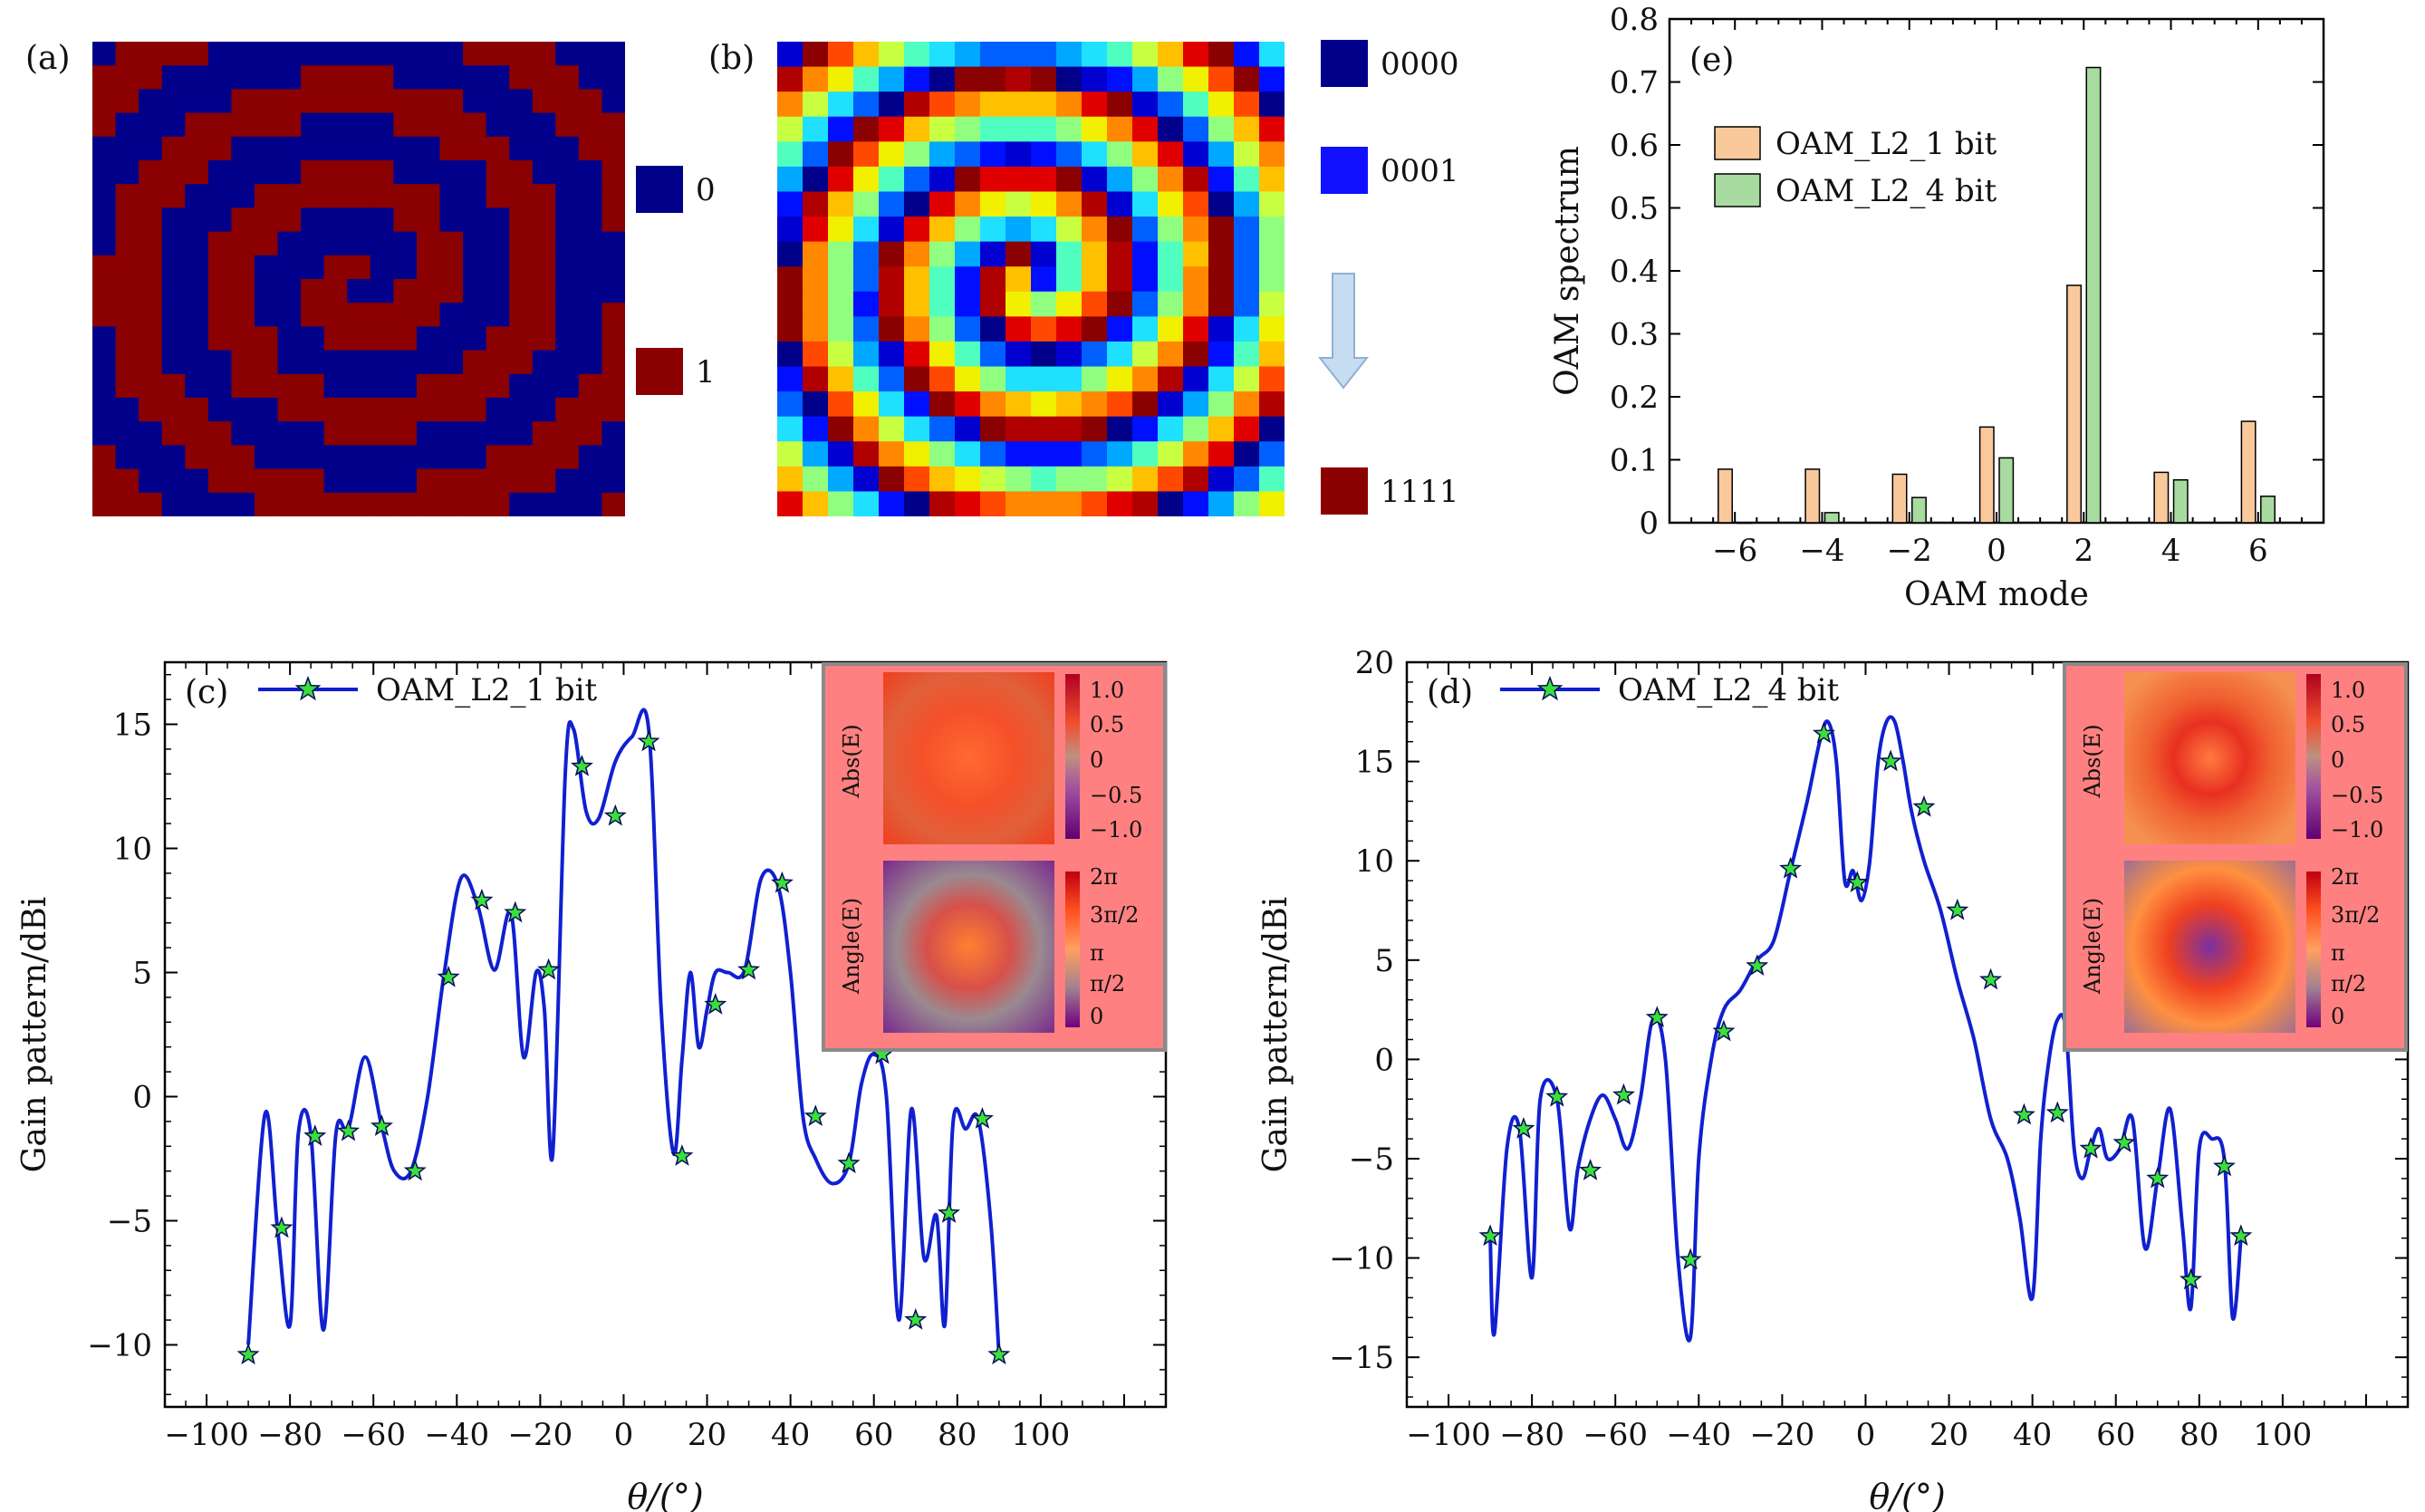  What do you see at coordinates (289, 1435) in the screenshot?
I see `x-tick-label: −80` at bounding box center [289, 1435].